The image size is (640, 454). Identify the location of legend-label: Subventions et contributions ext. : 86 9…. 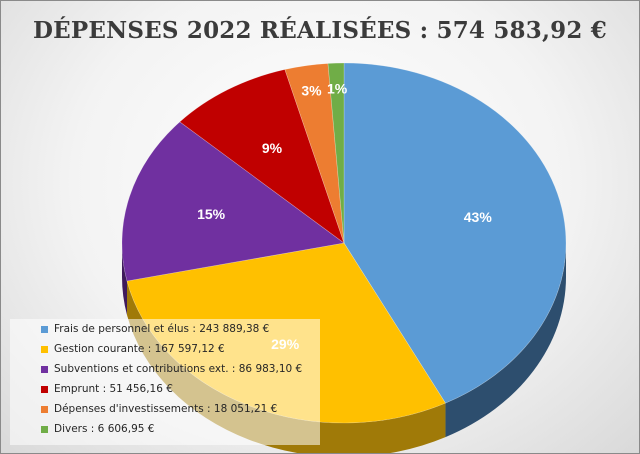
(178, 369).